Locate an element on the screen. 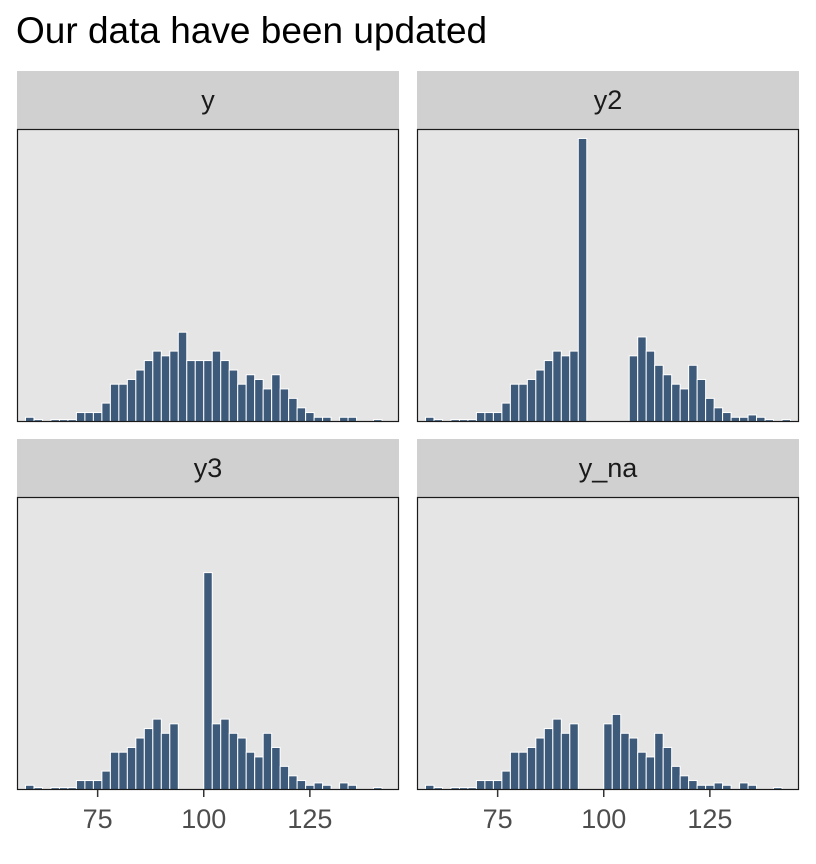 The height and width of the screenshot is (864, 816). facet-strip-label: y_na is located at coordinates (609, 468).